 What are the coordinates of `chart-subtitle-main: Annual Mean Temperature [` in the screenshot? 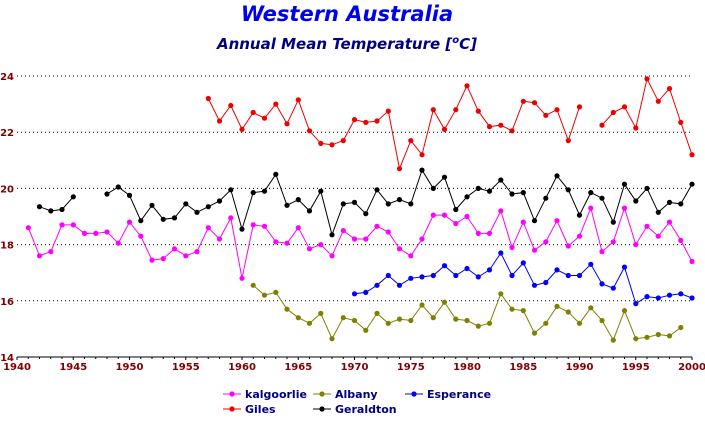 It's located at (334, 44).